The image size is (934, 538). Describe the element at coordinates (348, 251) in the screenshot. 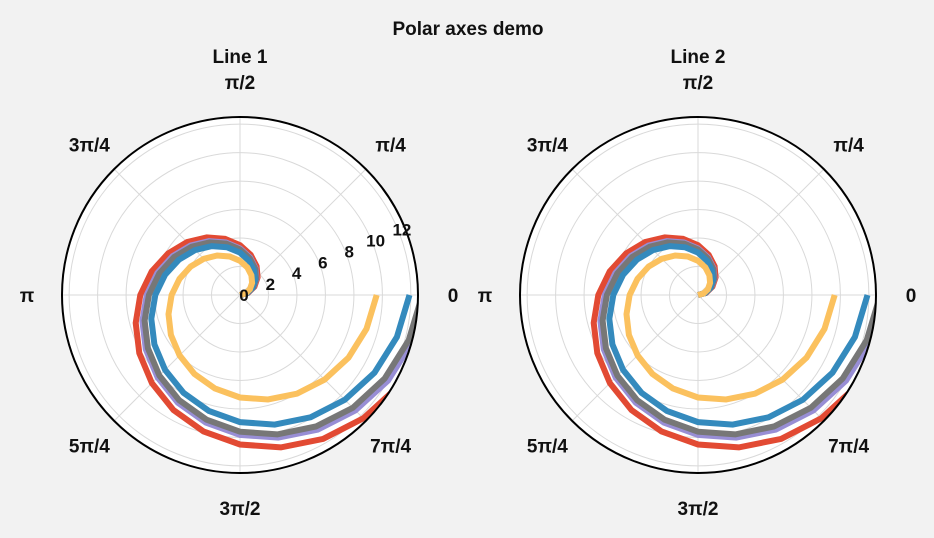

I see `r-tick-label: 8` at that location.